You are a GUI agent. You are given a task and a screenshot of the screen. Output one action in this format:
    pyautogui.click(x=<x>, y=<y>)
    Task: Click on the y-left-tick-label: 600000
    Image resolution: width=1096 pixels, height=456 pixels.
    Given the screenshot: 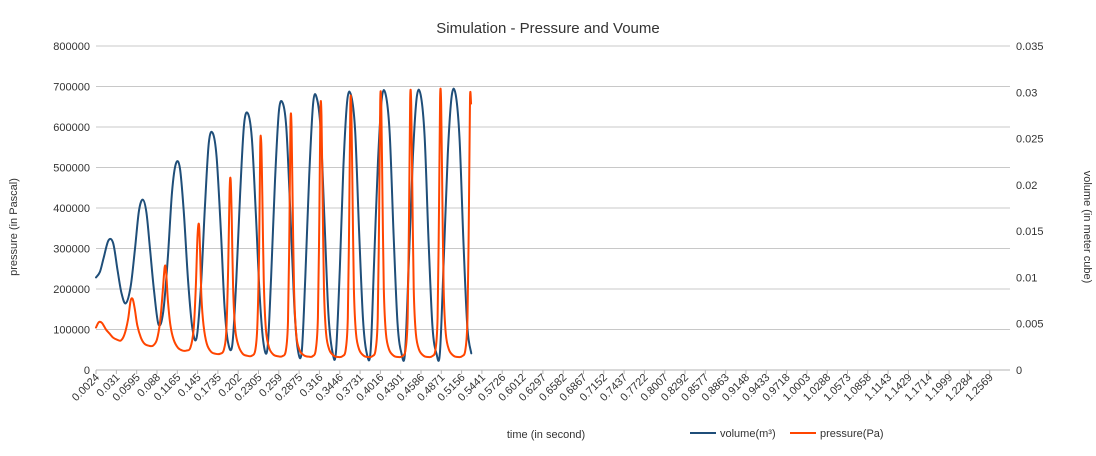 What is the action you would take?
    pyautogui.click(x=71, y=128)
    